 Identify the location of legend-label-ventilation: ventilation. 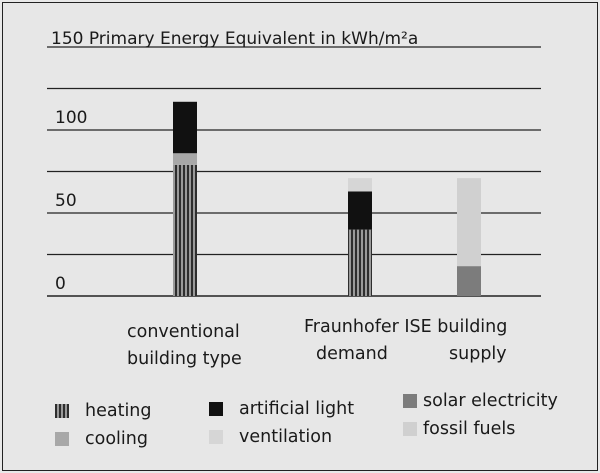
(285, 437).